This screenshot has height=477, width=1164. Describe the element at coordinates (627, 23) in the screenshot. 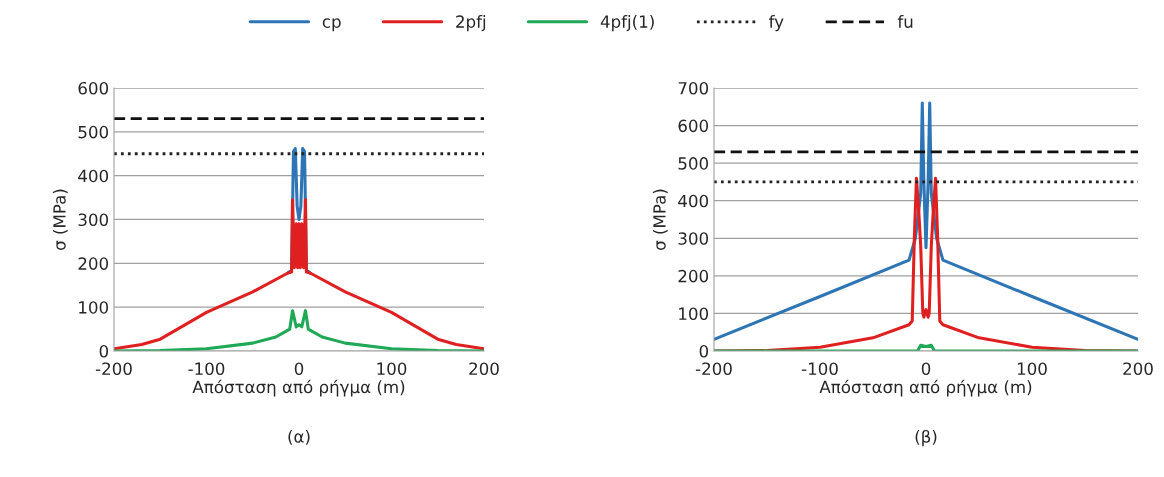

I see `legend-label: 4pfj(1)` at that location.